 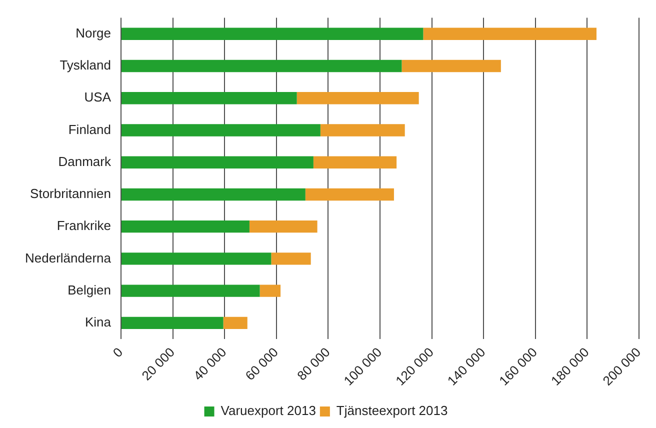 What do you see at coordinates (118, 352) in the screenshot?
I see `x-tick-label: 0` at bounding box center [118, 352].